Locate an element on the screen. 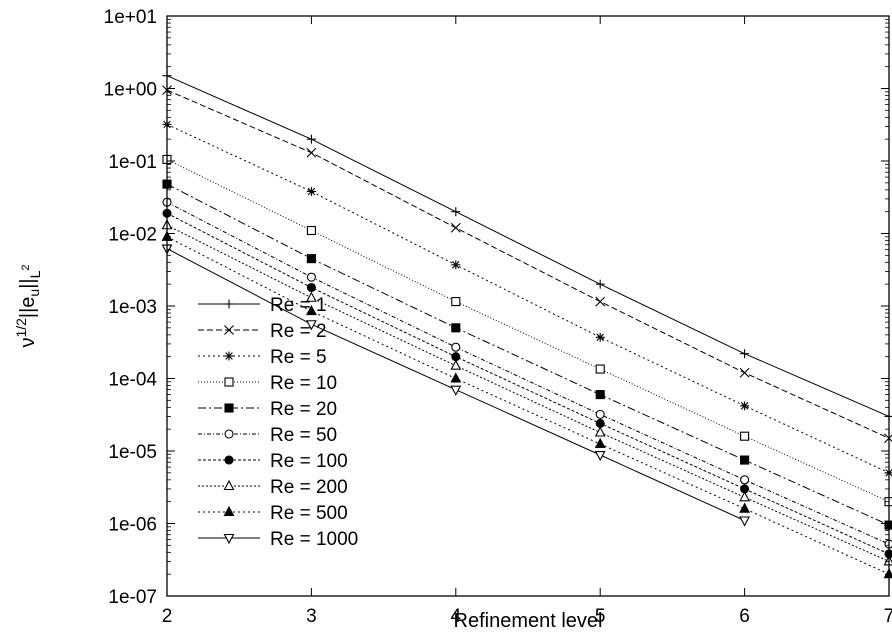 Image resolution: width=892 pixels, height=638 pixels. y-axis-label: ν1/2||eu||L2 is located at coordinates (28, 305).